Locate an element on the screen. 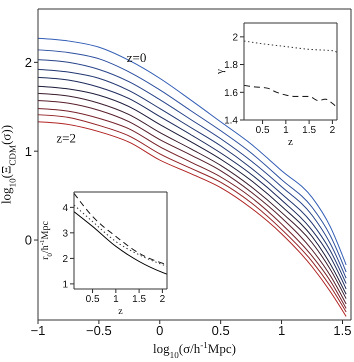 This screenshot has height=362, width=354. y-tick-label: 1.8 is located at coordinates (231, 66).